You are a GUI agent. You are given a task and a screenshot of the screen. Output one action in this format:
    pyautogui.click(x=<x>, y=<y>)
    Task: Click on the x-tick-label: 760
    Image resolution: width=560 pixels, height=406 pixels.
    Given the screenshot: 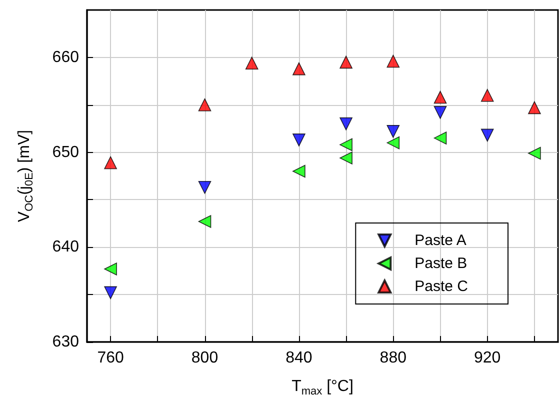 What is the action you would take?
    pyautogui.click(x=110, y=358)
    